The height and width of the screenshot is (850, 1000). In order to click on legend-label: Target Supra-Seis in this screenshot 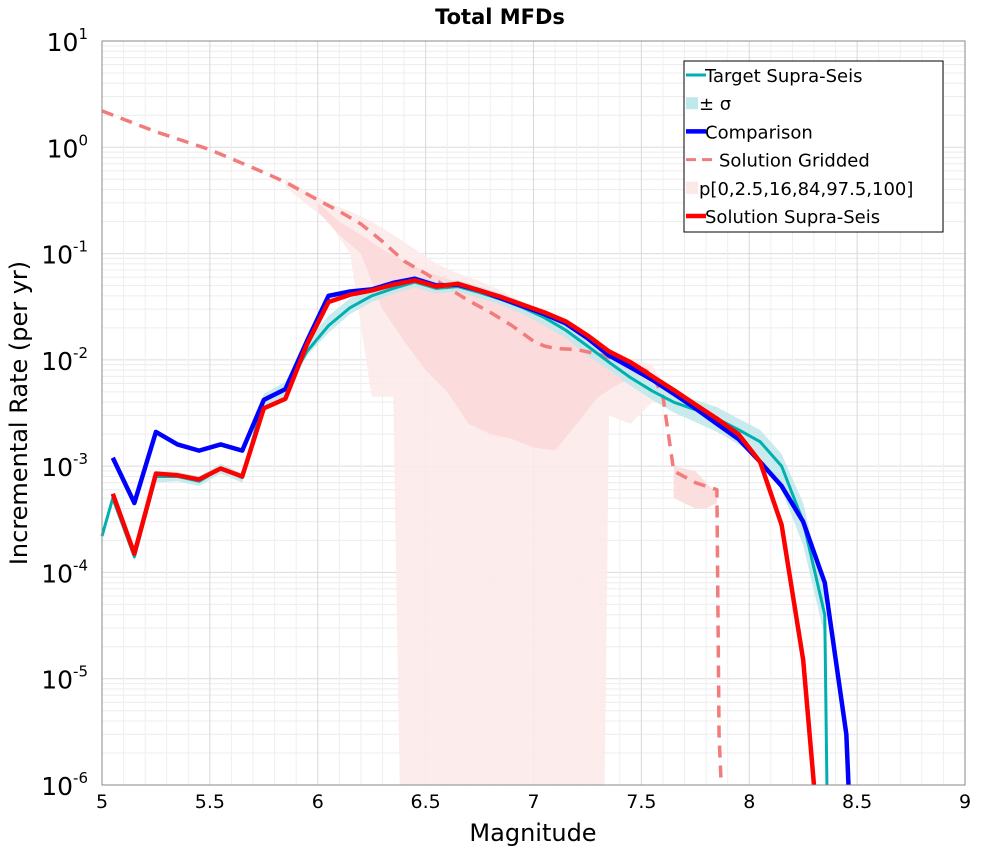, I will do `click(783, 76)`.